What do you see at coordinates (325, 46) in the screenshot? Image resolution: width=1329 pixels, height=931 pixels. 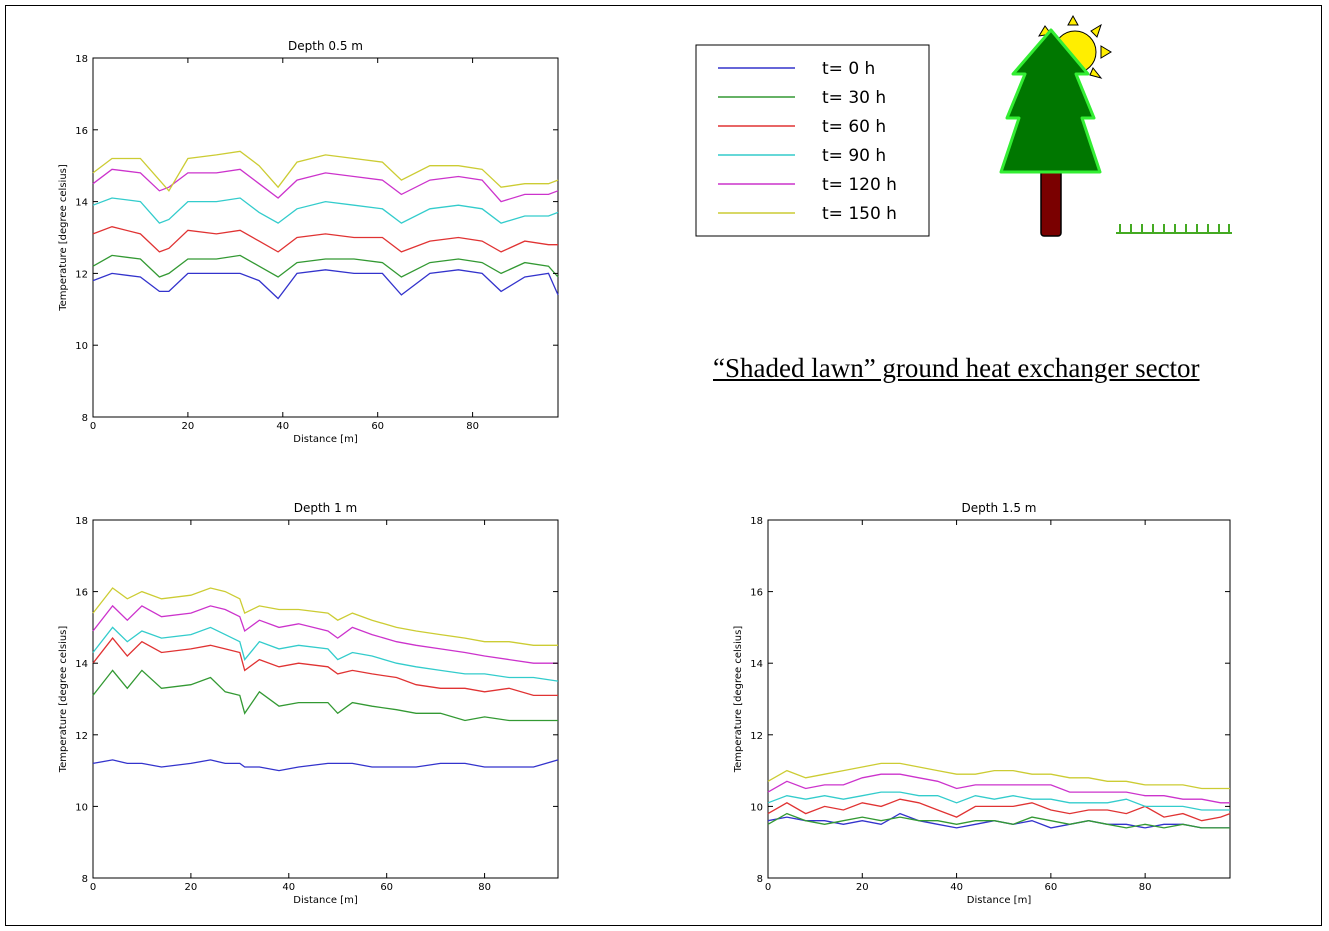 I see `chart-title: Depth 0.5 m` at bounding box center [325, 46].